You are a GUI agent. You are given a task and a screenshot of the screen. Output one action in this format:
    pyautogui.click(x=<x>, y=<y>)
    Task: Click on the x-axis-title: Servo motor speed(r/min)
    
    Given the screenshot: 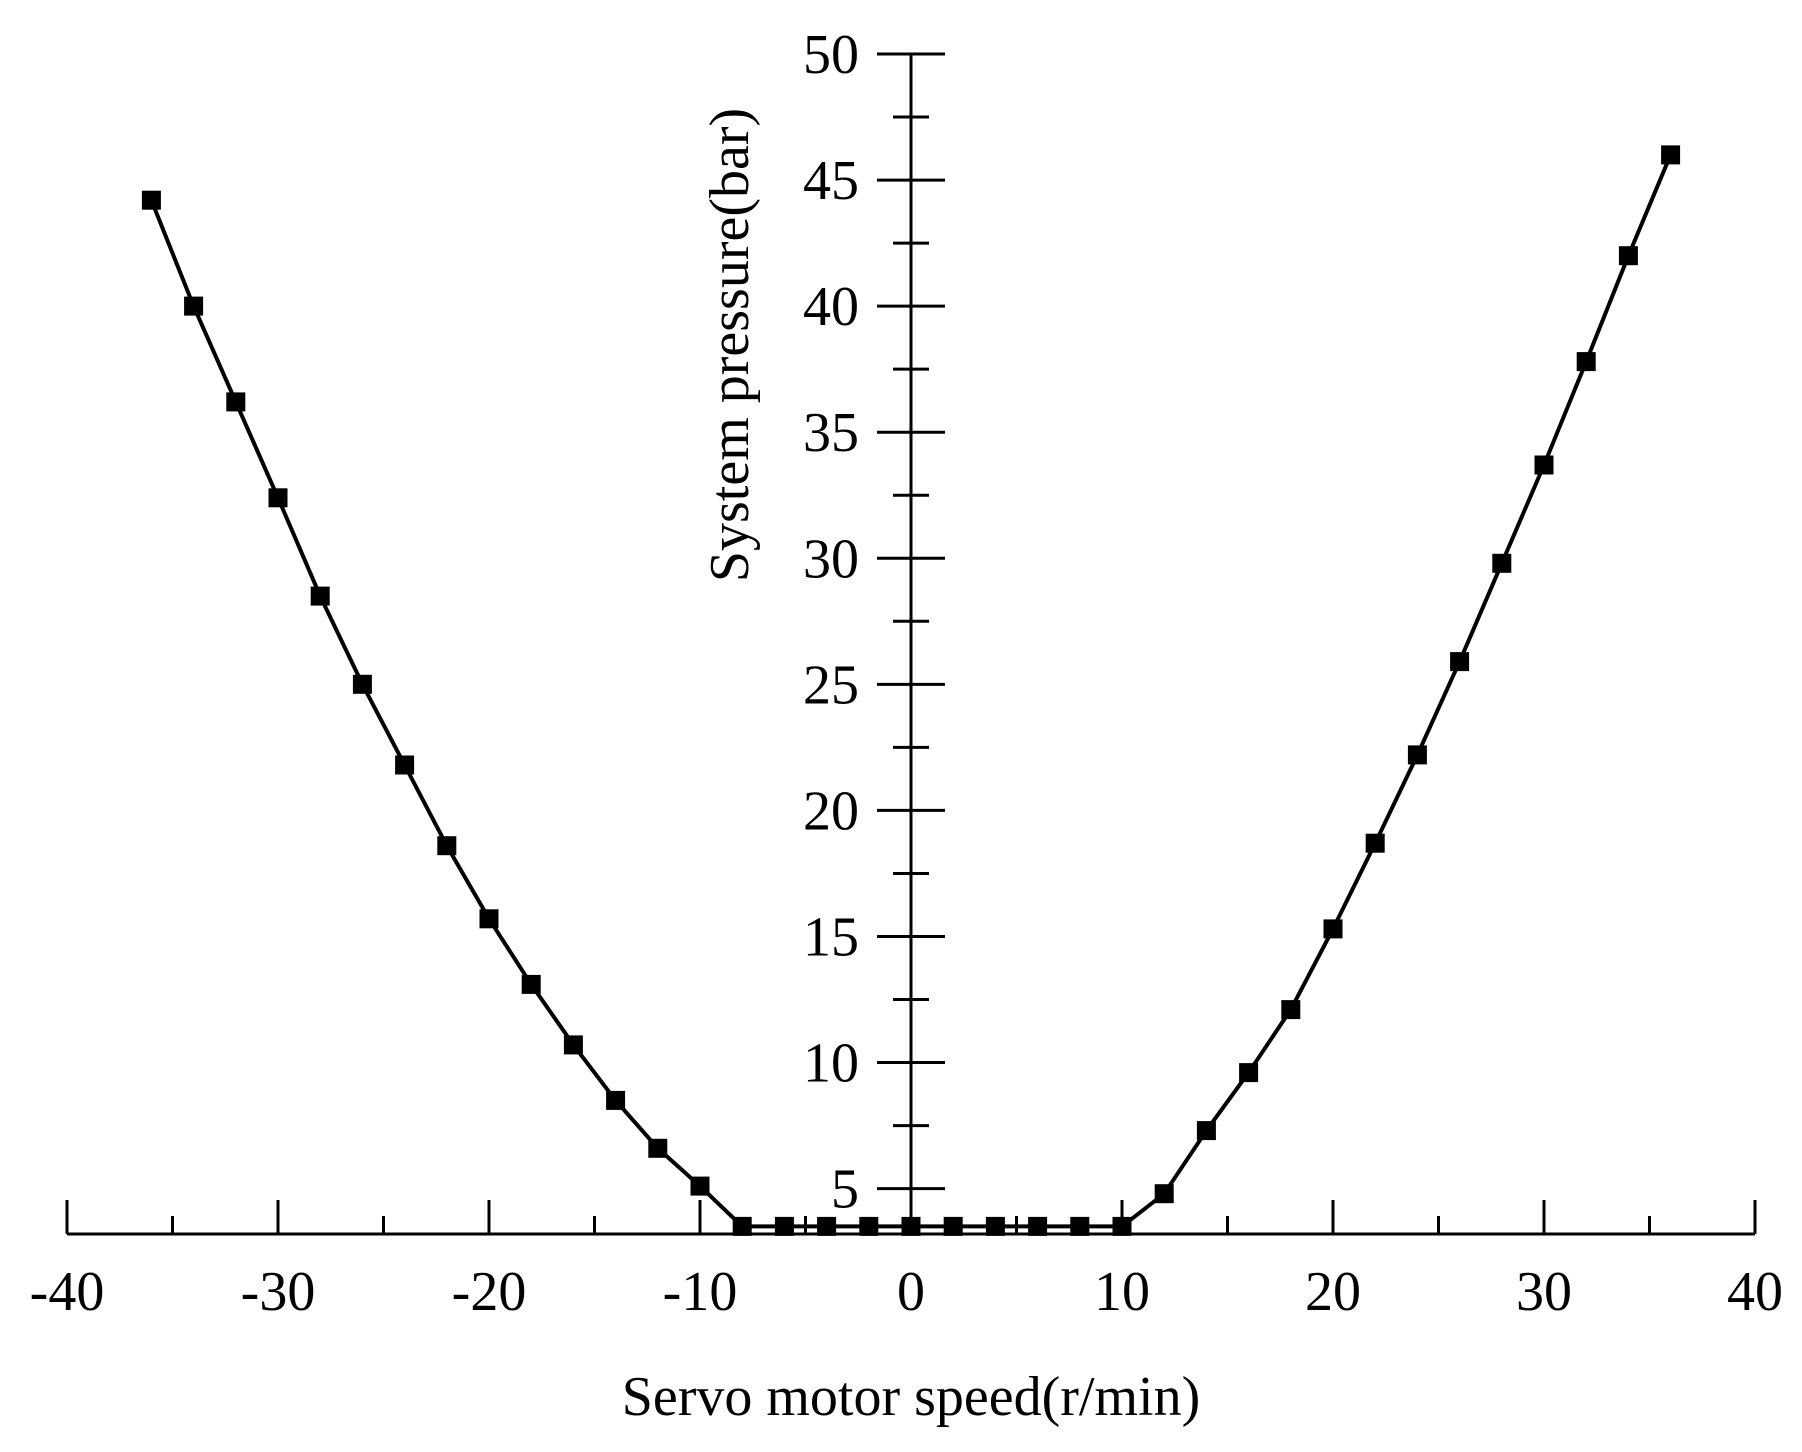 What is the action you would take?
    pyautogui.click(x=911, y=1397)
    